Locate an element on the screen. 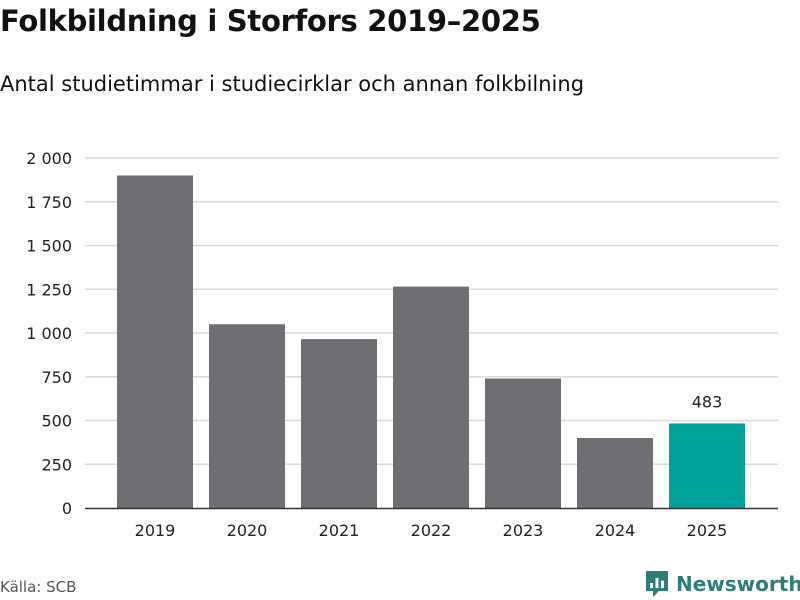 The image size is (800, 600). brand-logo: Newsworthy is located at coordinates (722, 584).